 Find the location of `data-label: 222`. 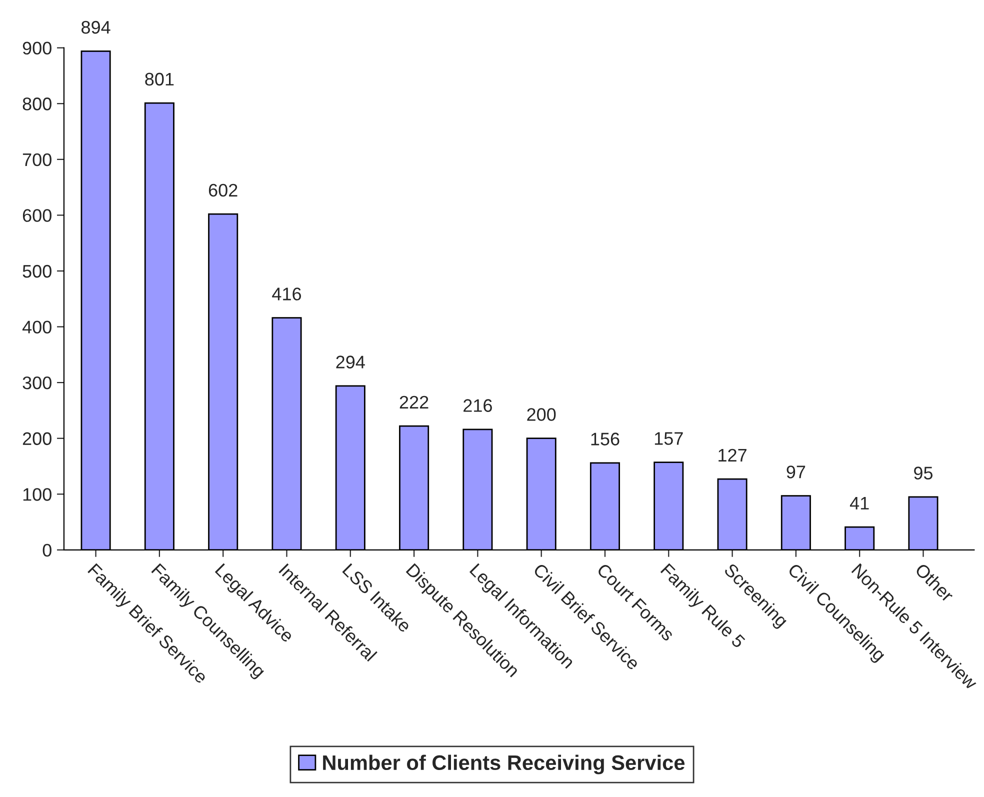

data-label: 222 is located at coordinates (414, 402).